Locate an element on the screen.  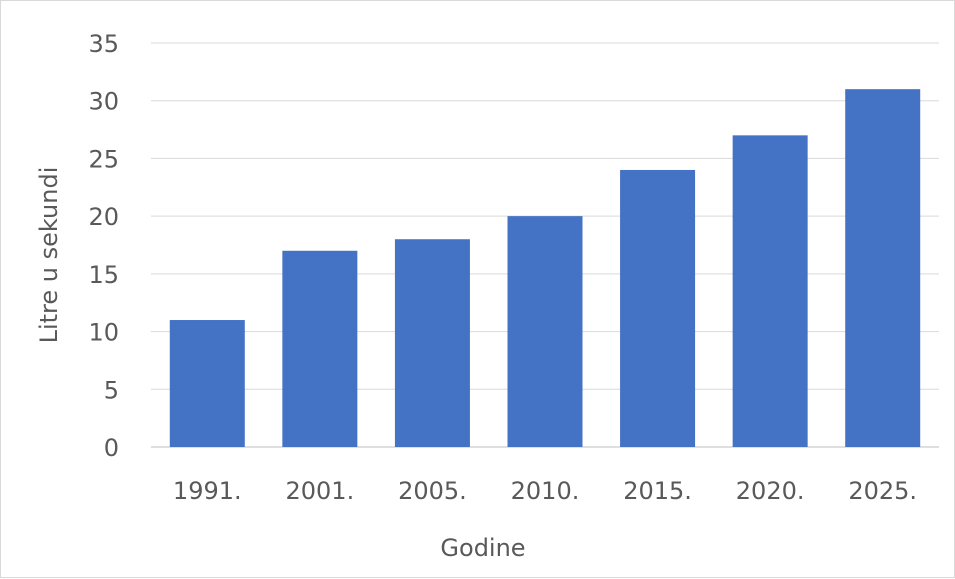
y-tick-label: 30 is located at coordinates (103, 102).